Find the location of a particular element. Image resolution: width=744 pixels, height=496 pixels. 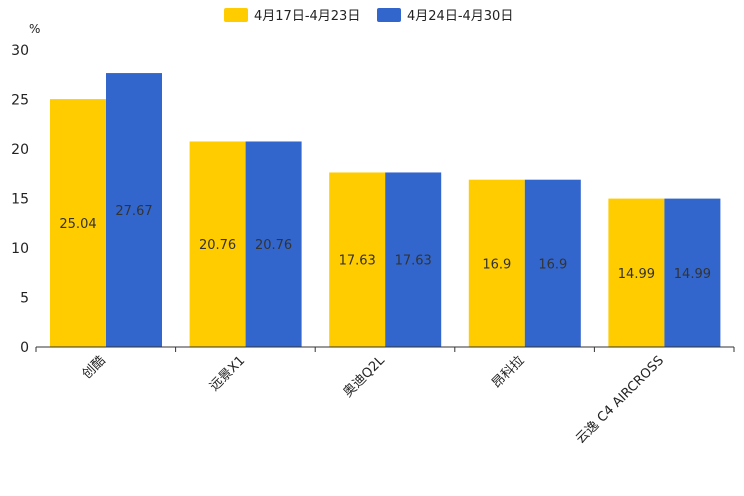

data-label-series-1-4: 16.9 is located at coordinates (496, 264).